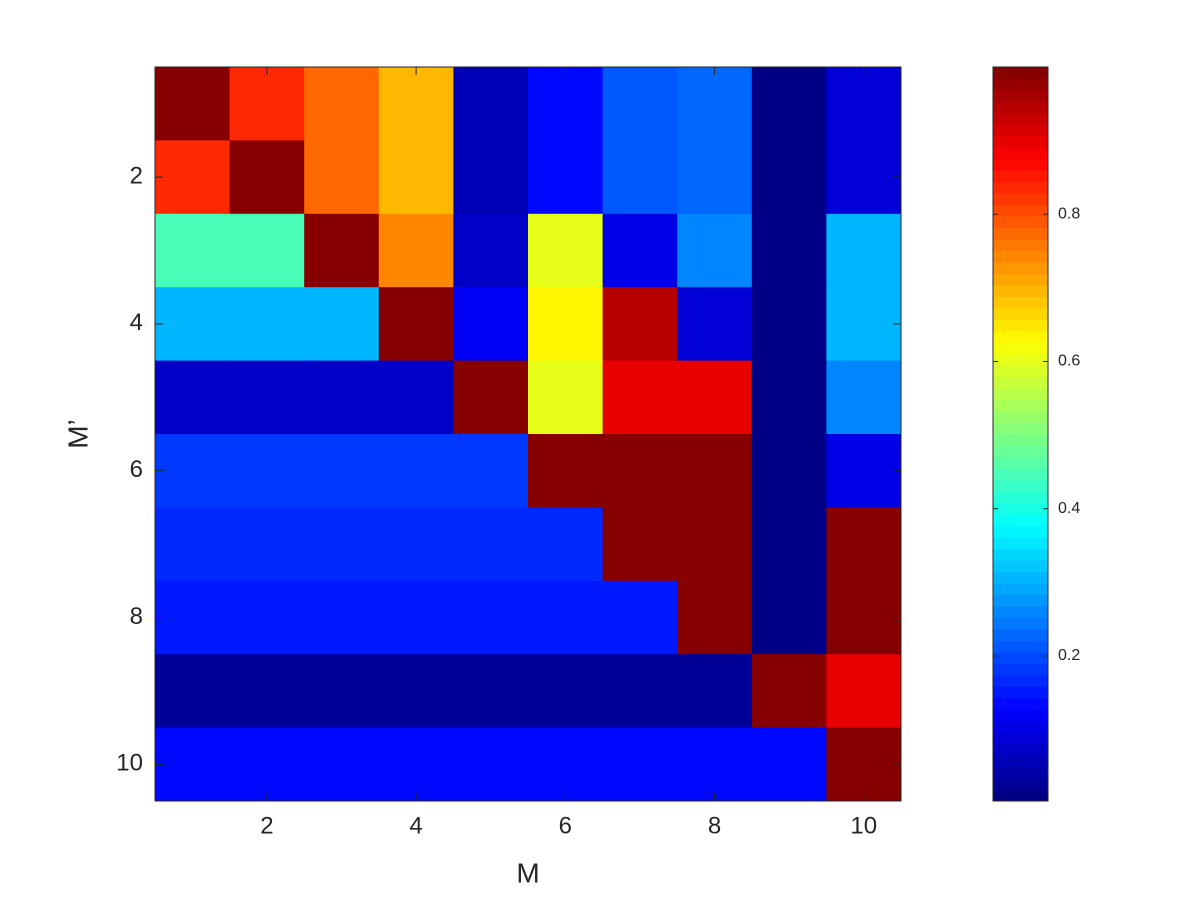 The height and width of the screenshot is (900, 1200). Describe the element at coordinates (1069, 213) in the screenshot. I see `colorbar-tick-label: 0.8` at that location.